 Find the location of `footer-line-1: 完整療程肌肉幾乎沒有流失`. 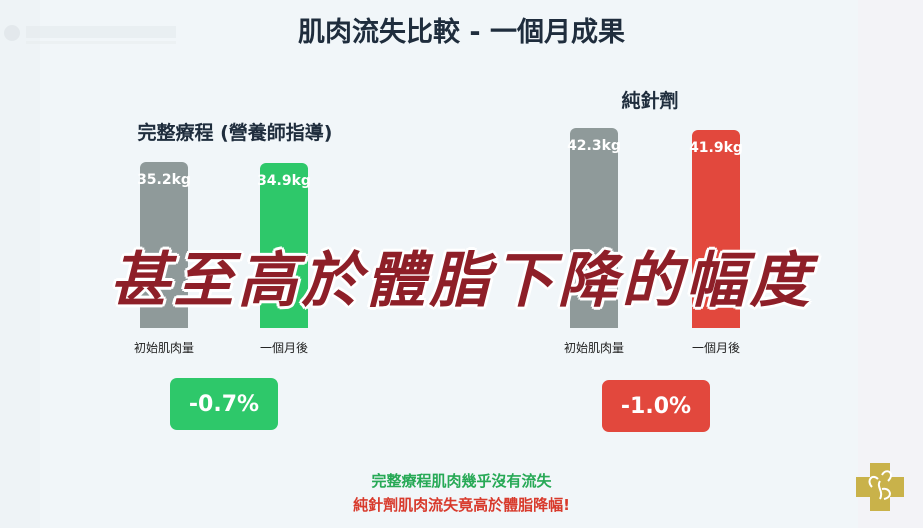

footer-line-1: 完整療程肌肉幾乎沒有流失 is located at coordinates (461, 481).